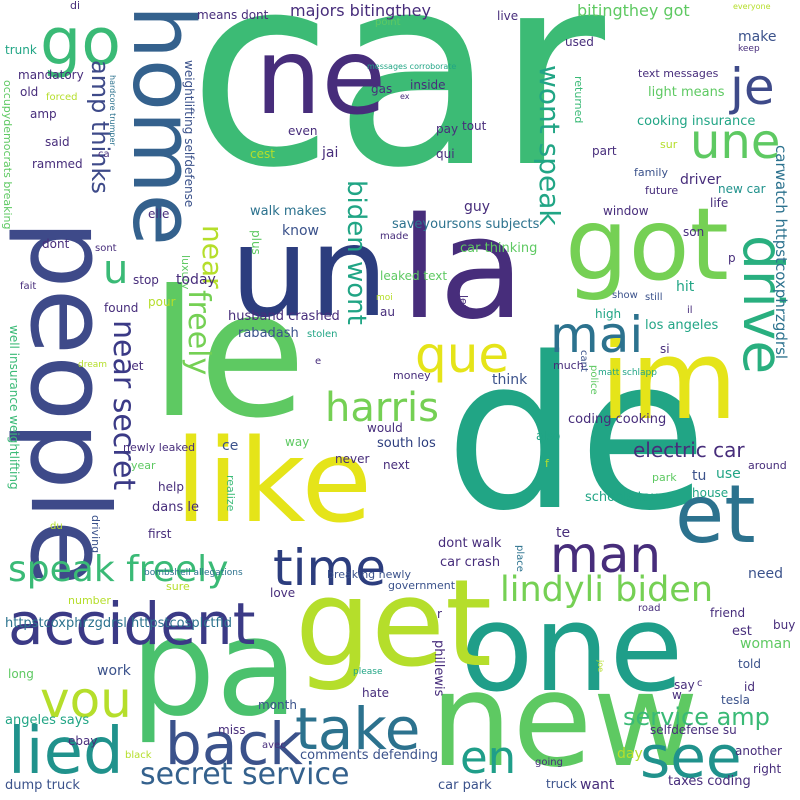 The image size is (800, 800). I want to click on word-used: used, so click(579, 42).